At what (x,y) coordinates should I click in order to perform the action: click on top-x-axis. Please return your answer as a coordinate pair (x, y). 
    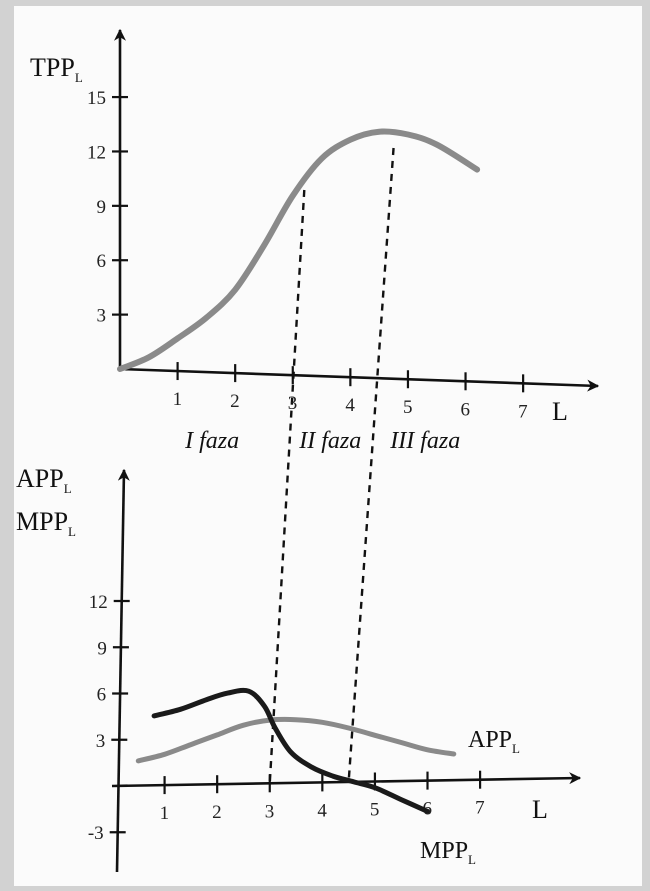
    Looking at the image, I should click on (359, 379).